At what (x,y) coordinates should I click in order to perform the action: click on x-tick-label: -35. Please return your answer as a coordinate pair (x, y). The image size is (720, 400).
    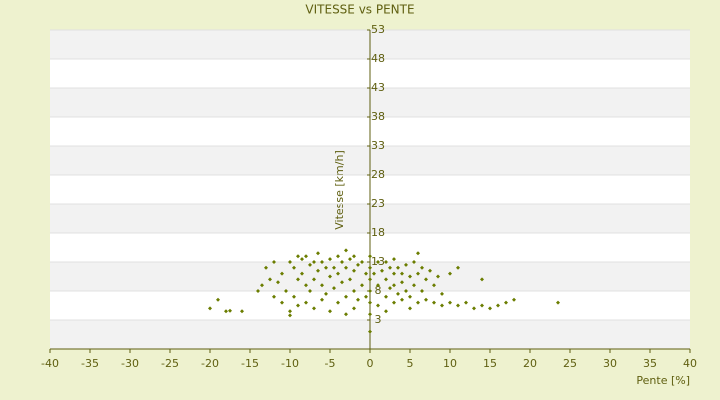
    Looking at the image, I should click on (90, 363).